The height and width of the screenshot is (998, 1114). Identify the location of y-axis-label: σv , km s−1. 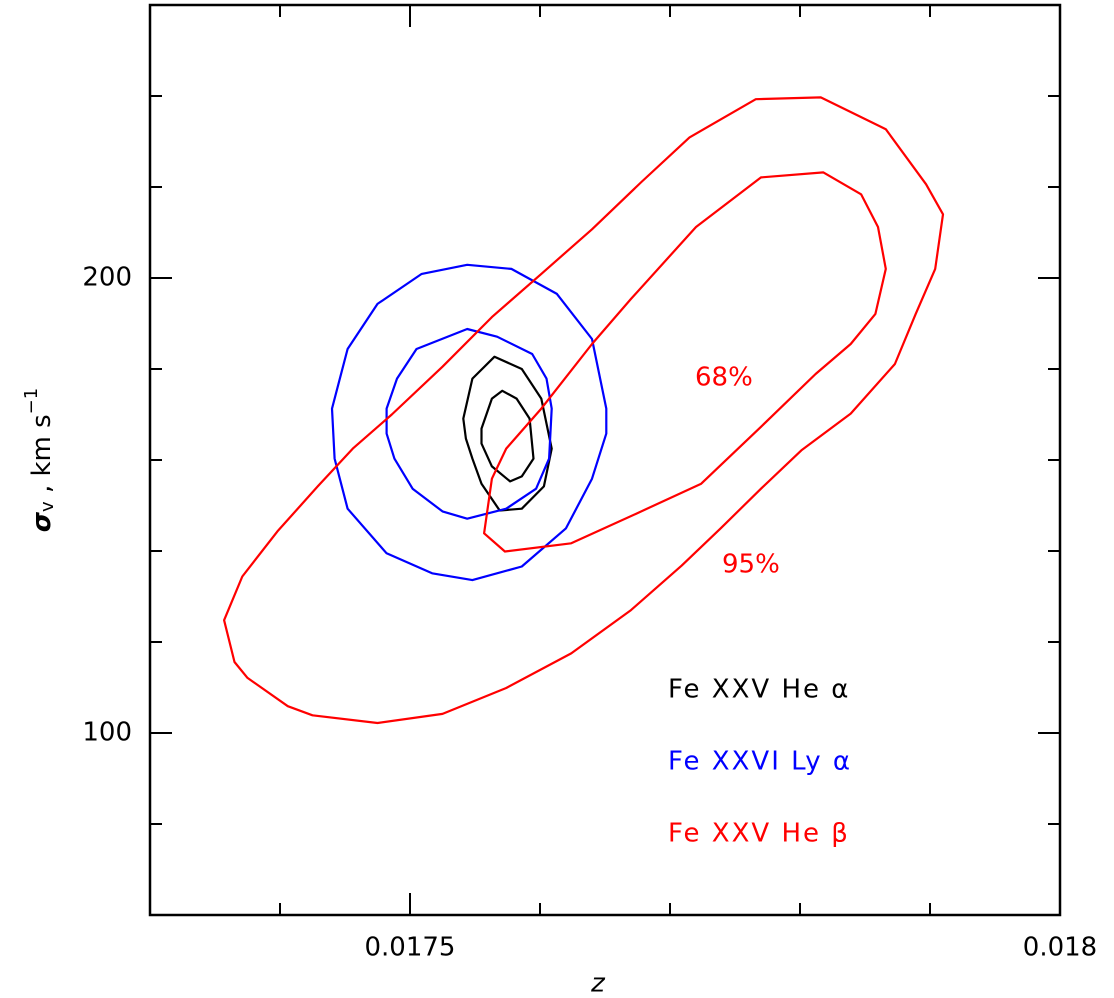
(39, 460).